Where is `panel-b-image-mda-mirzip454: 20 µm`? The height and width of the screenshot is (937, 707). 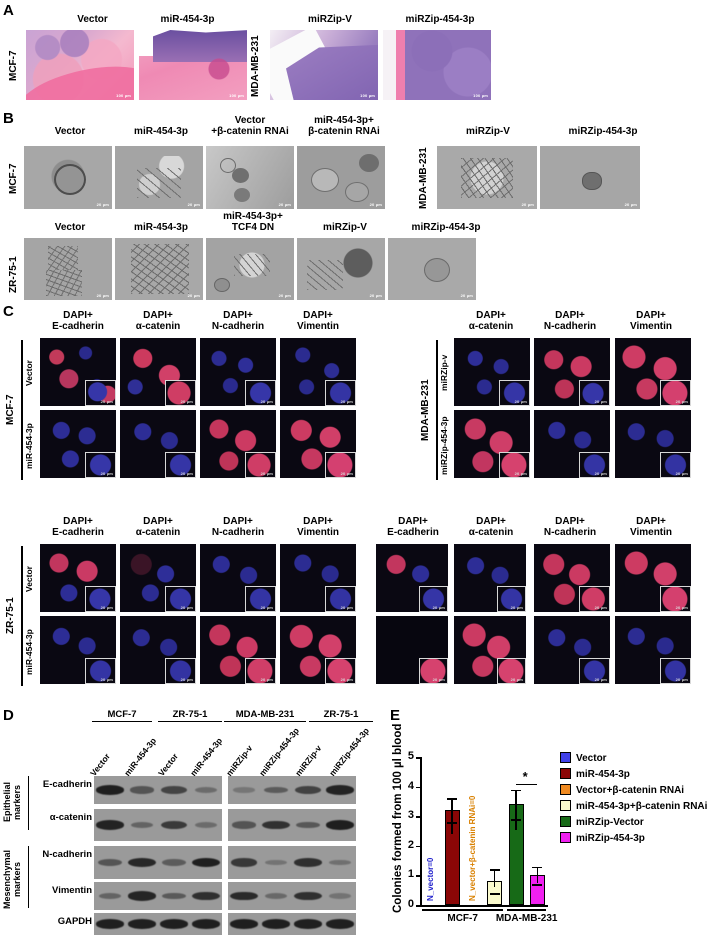
panel-b-image-mda-mirzip454: 20 µm is located at coordinates (590, 177).